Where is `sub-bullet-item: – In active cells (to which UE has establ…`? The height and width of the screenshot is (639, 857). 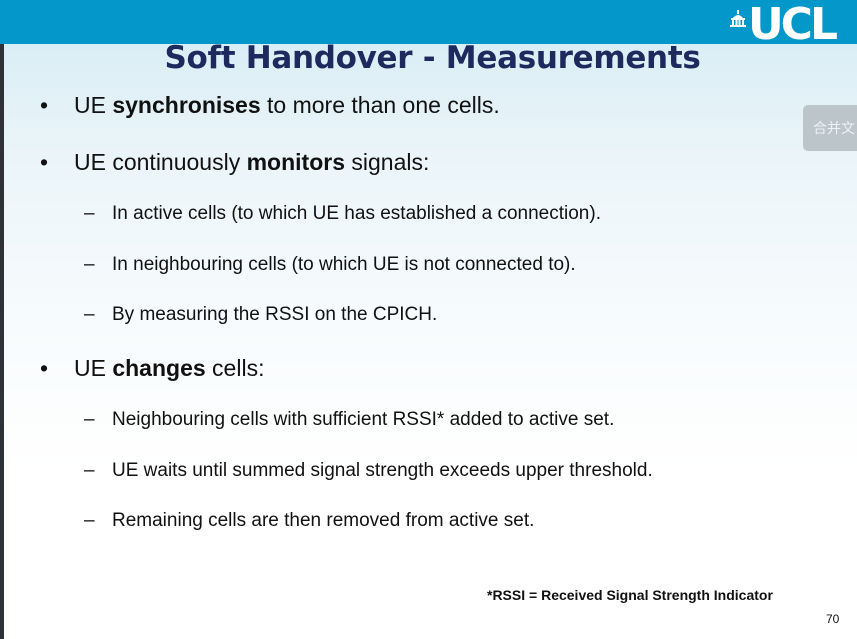 sub-bullet-item: – In active cells (to which UE has establ… is located at coordinates (342, 214).